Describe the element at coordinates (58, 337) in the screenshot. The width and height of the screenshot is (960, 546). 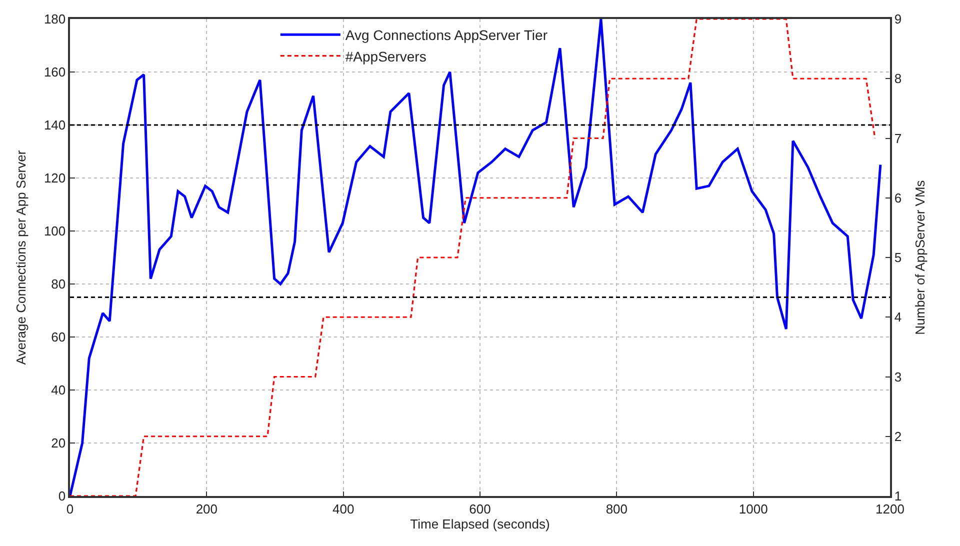
I see `y-tick-label: 60` at that location.